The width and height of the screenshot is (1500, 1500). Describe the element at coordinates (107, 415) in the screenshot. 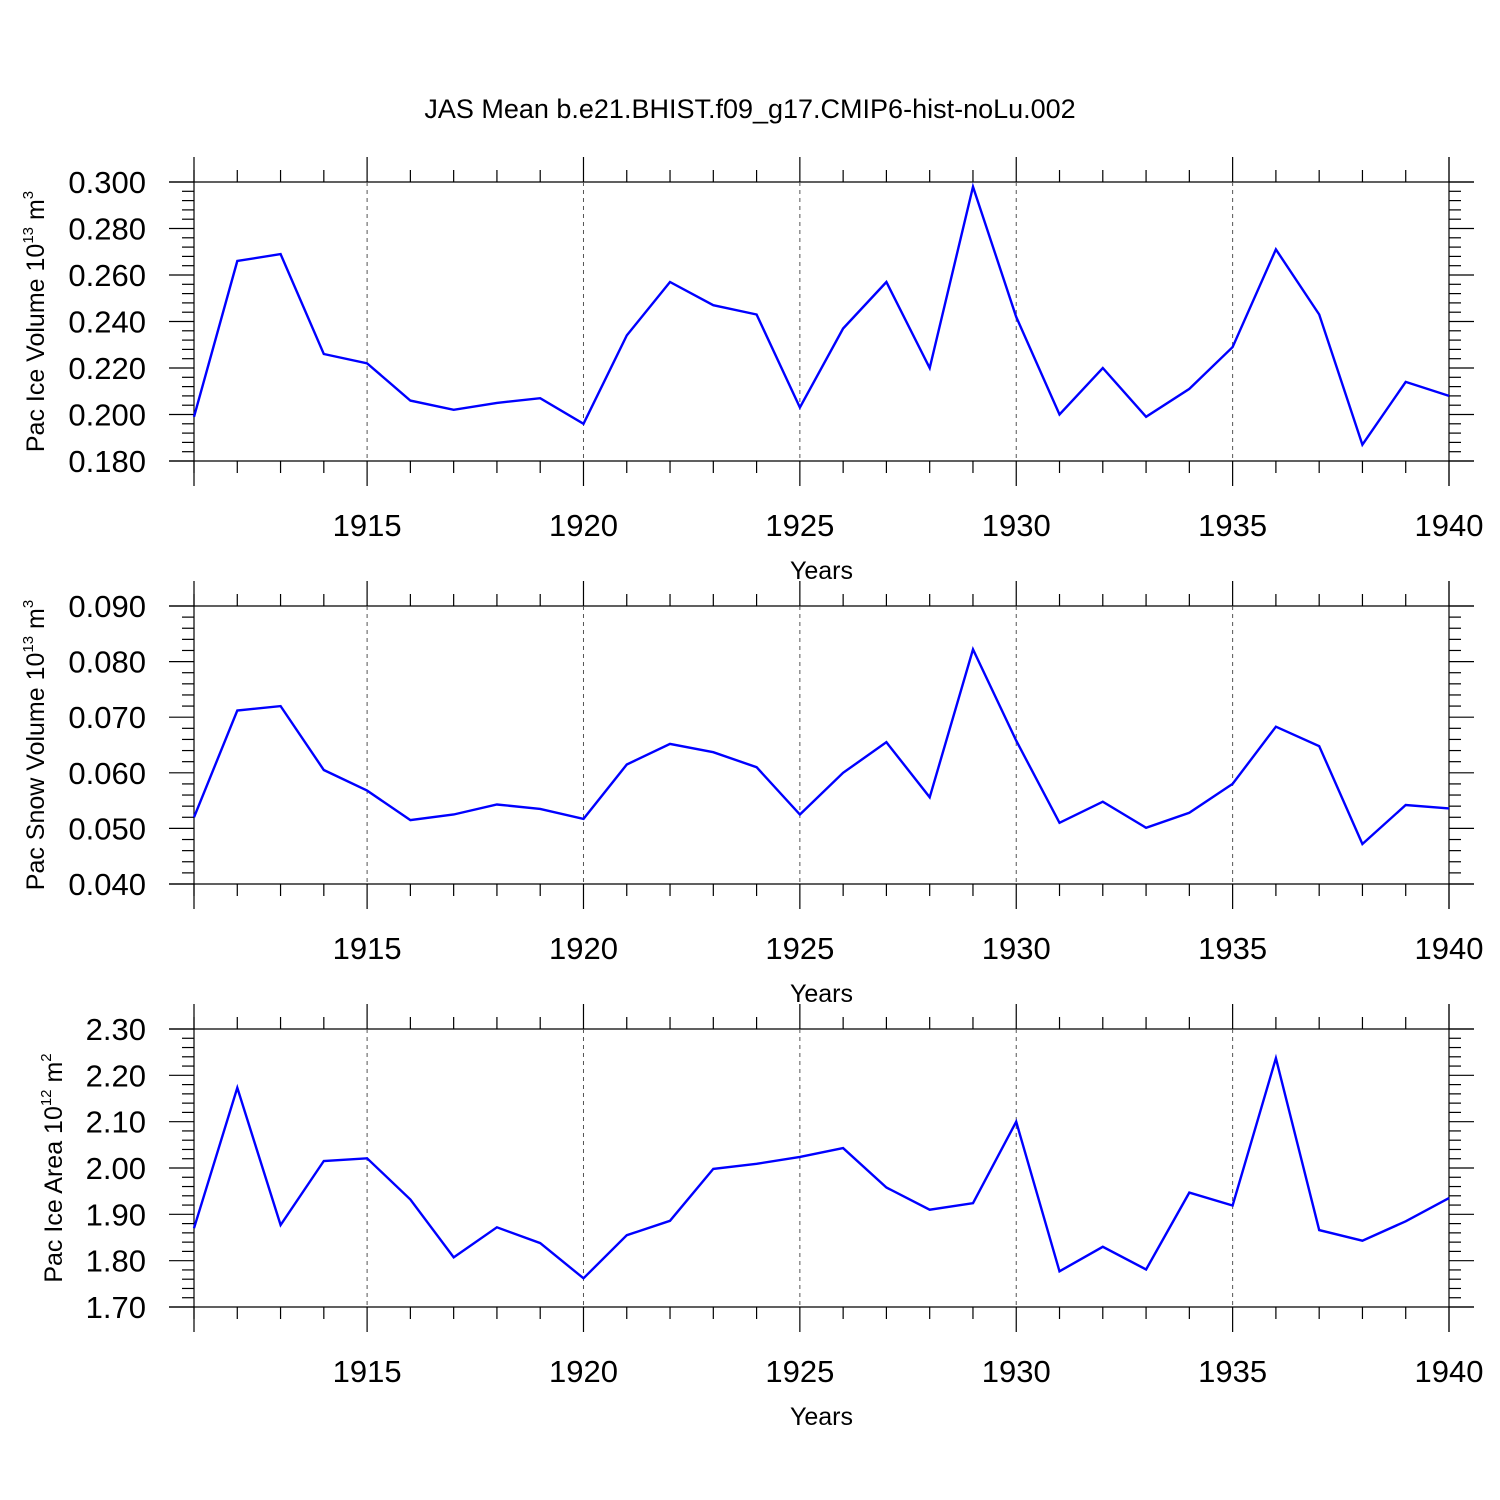

I see `y-tick-label: 0.200` at that location.